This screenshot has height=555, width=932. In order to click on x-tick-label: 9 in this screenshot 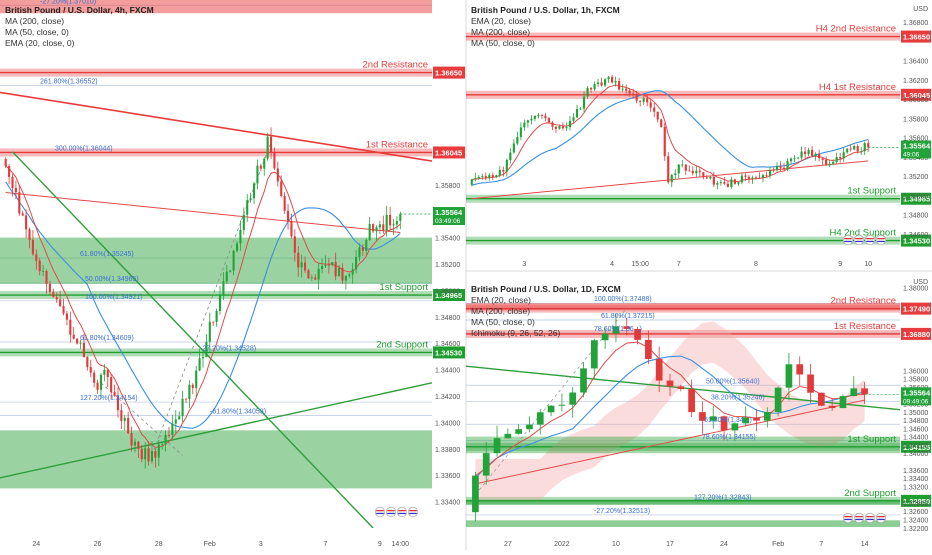, I will do `click(380, 544)`.